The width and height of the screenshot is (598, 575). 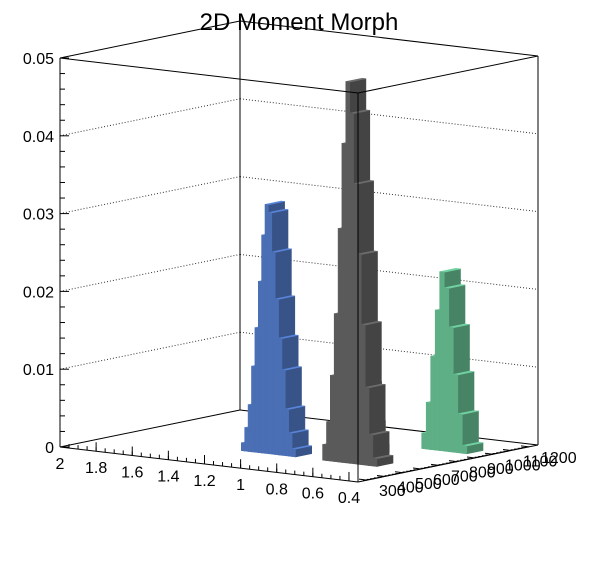 What do you see at coordinates (49, 448) in the screenshot?
I see `z-tick-label: 0` at bounding box center [49, 448].